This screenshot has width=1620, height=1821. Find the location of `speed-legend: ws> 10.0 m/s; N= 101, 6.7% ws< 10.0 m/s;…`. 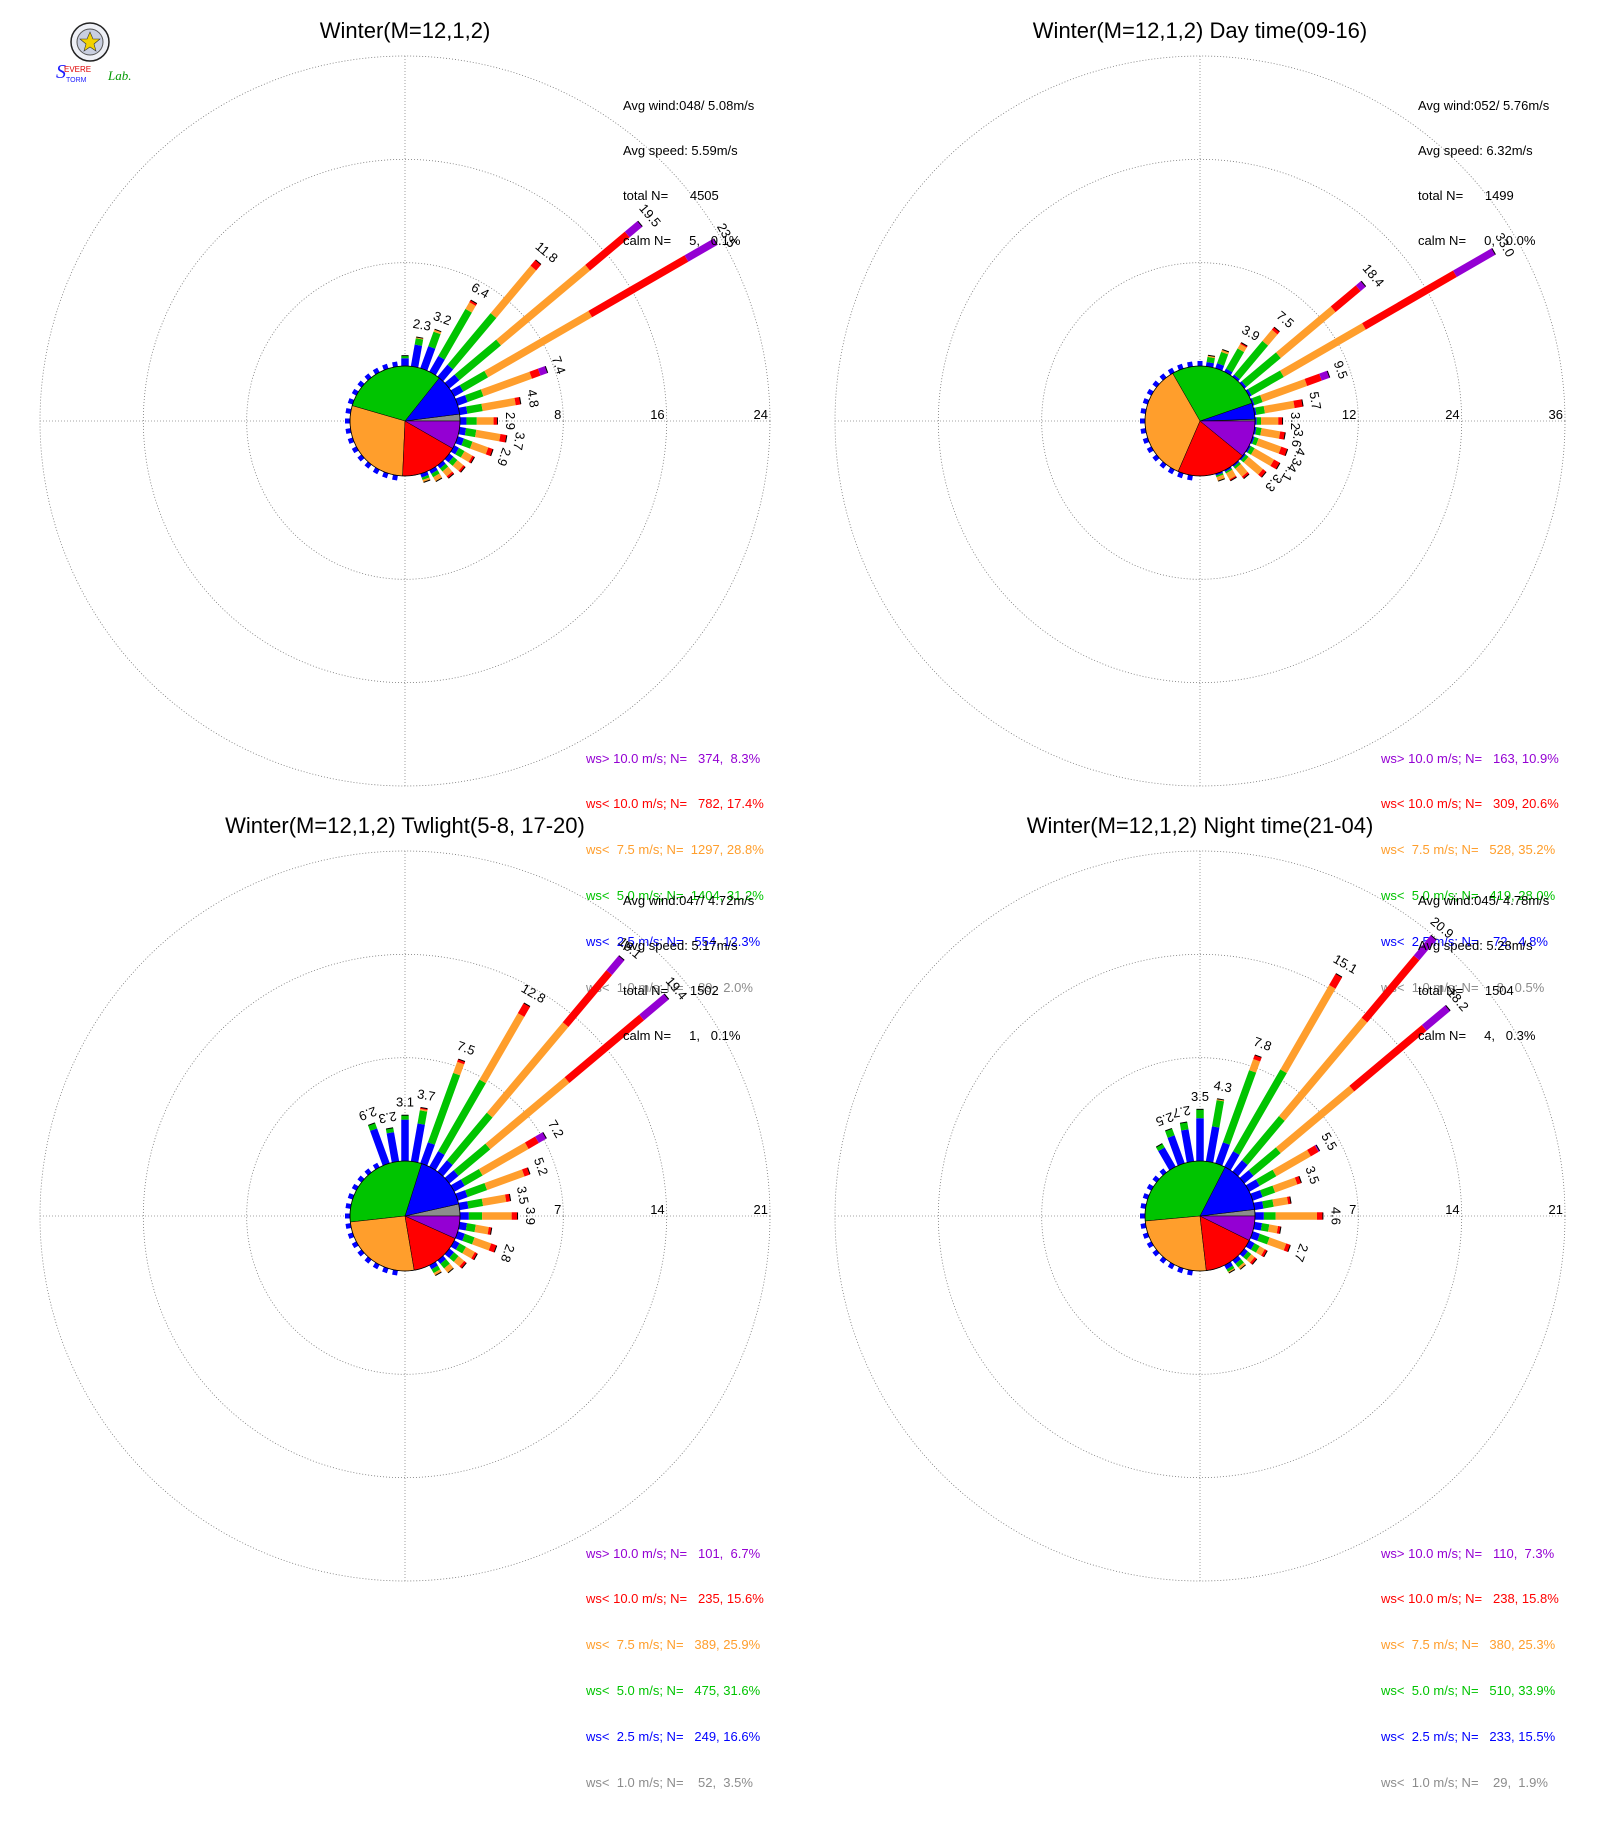

speed-legend: ws> 10.0 m/s; N= 101, 6.7% ws< 10.0 m/s;… is located at coordinates (675, 1668).